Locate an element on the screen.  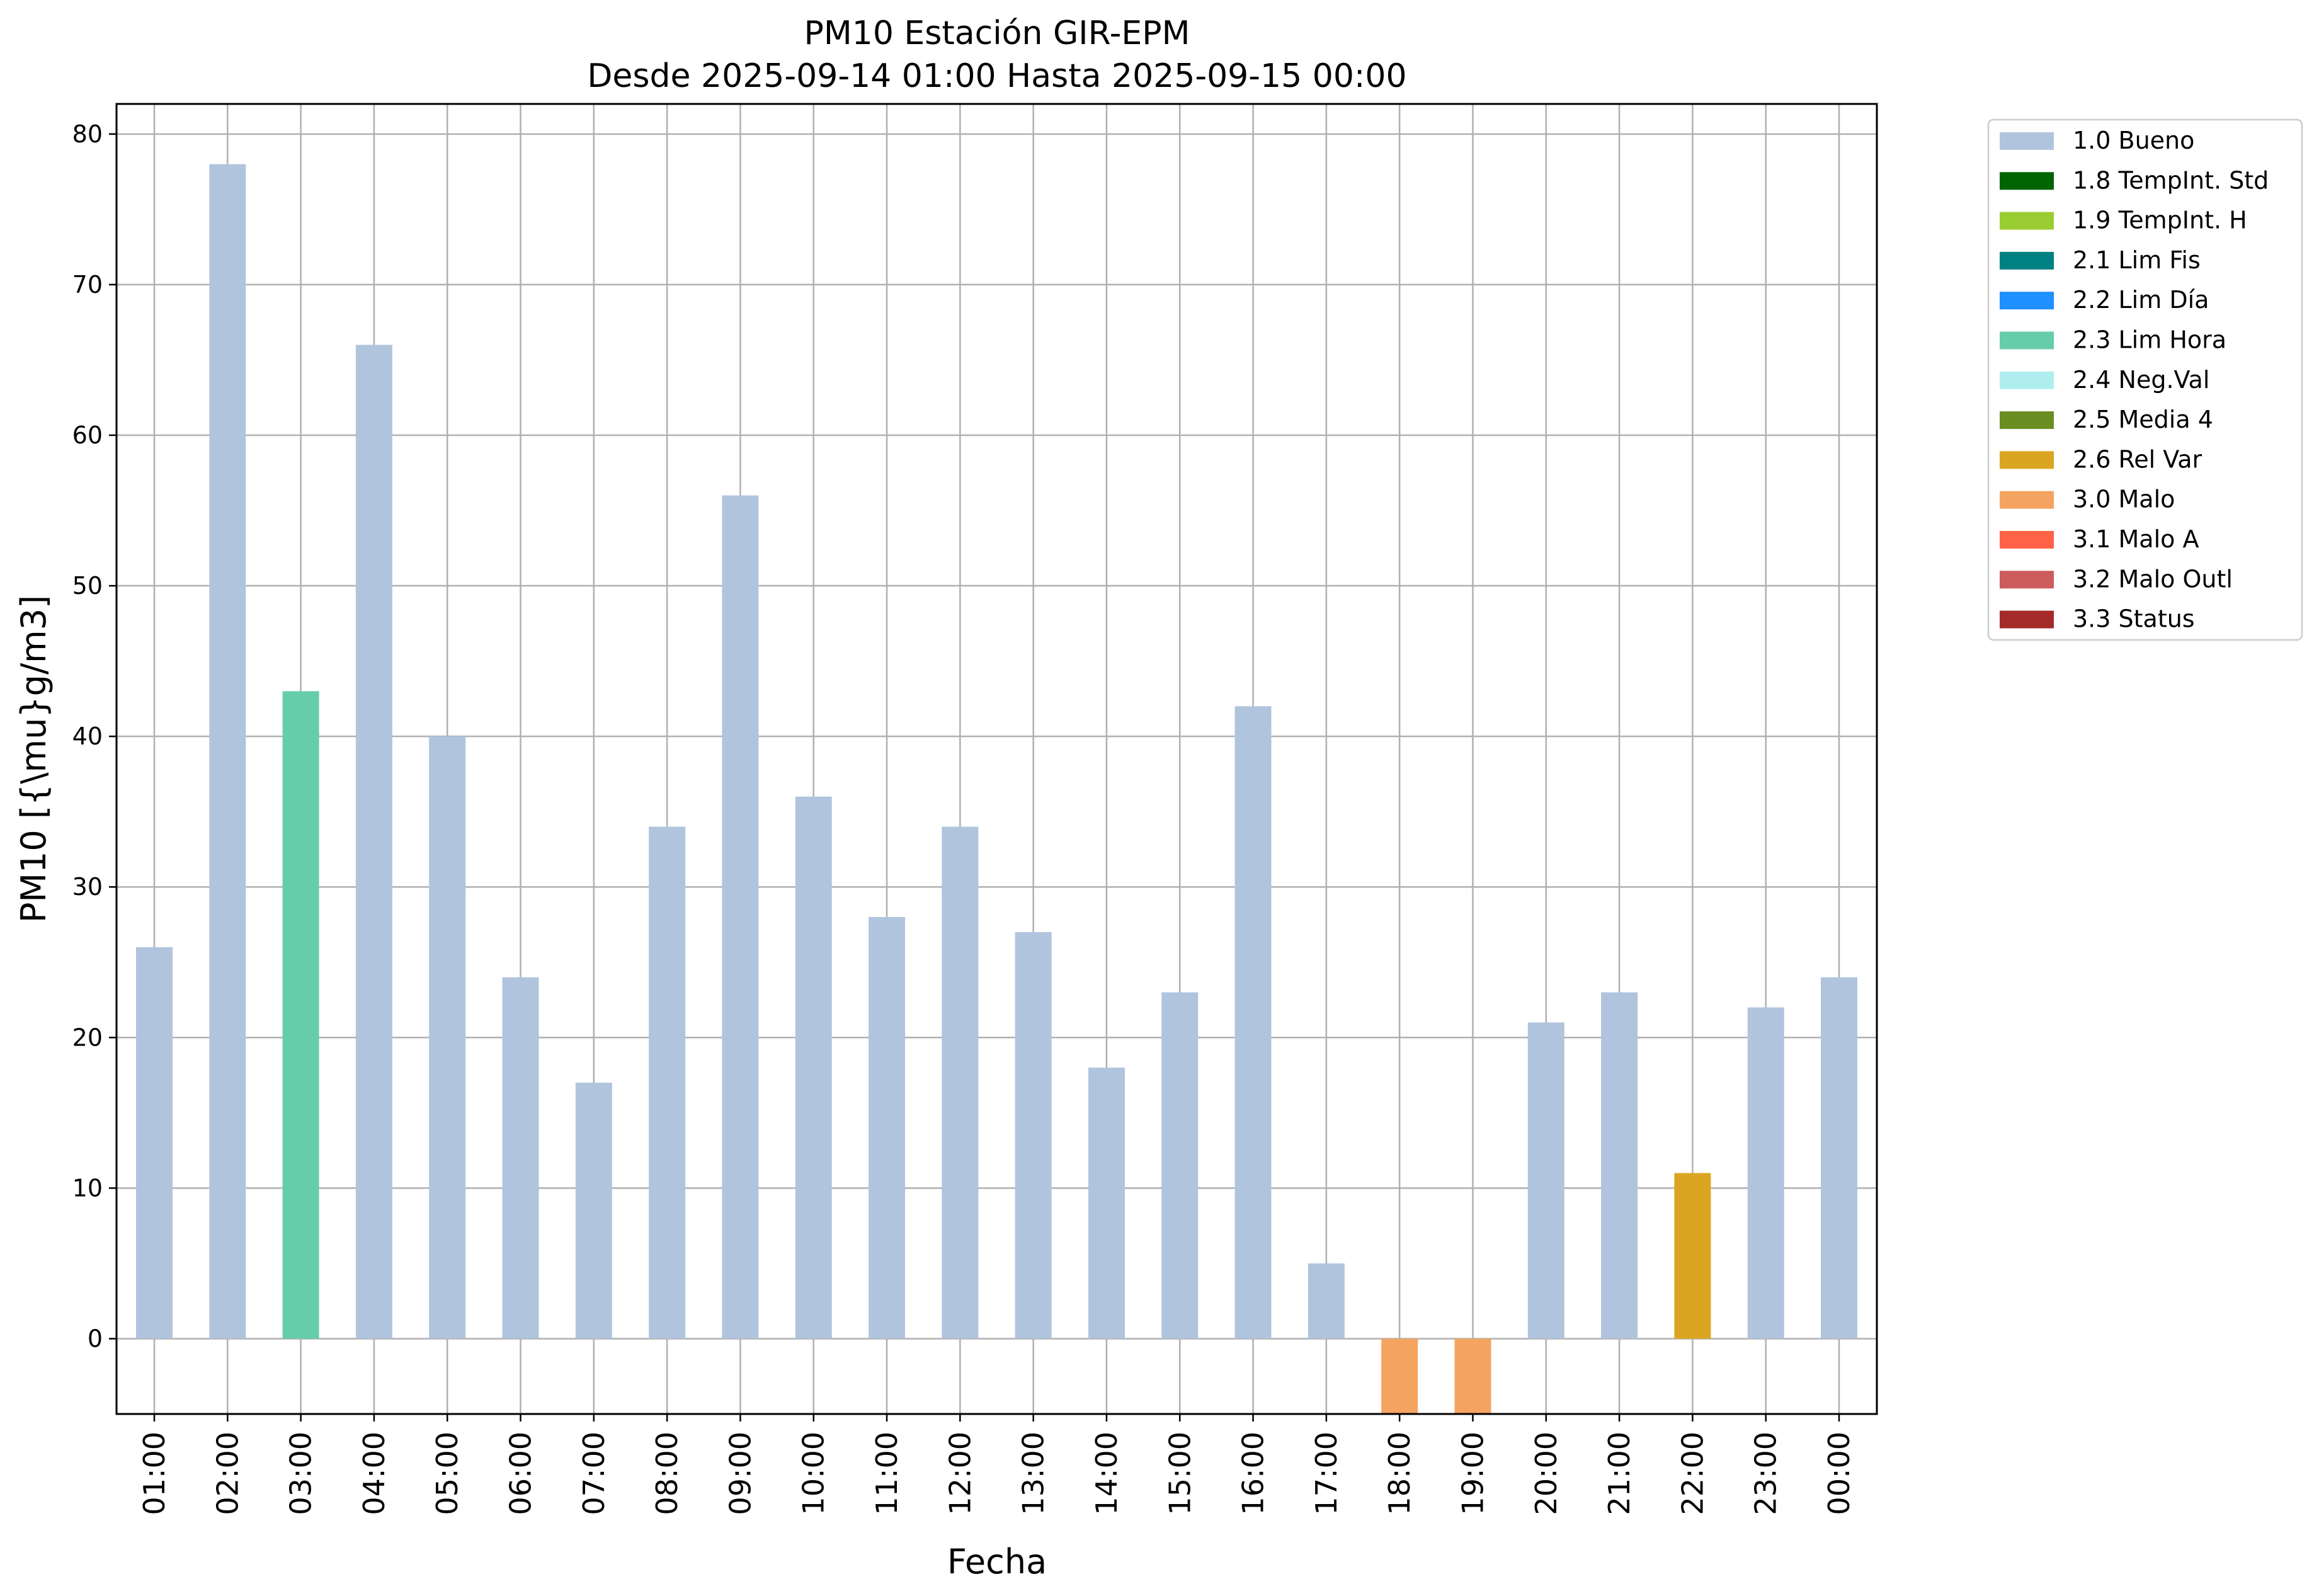
legend-label: 2.1 Lim Fis is located at coordinates (2137, 260).